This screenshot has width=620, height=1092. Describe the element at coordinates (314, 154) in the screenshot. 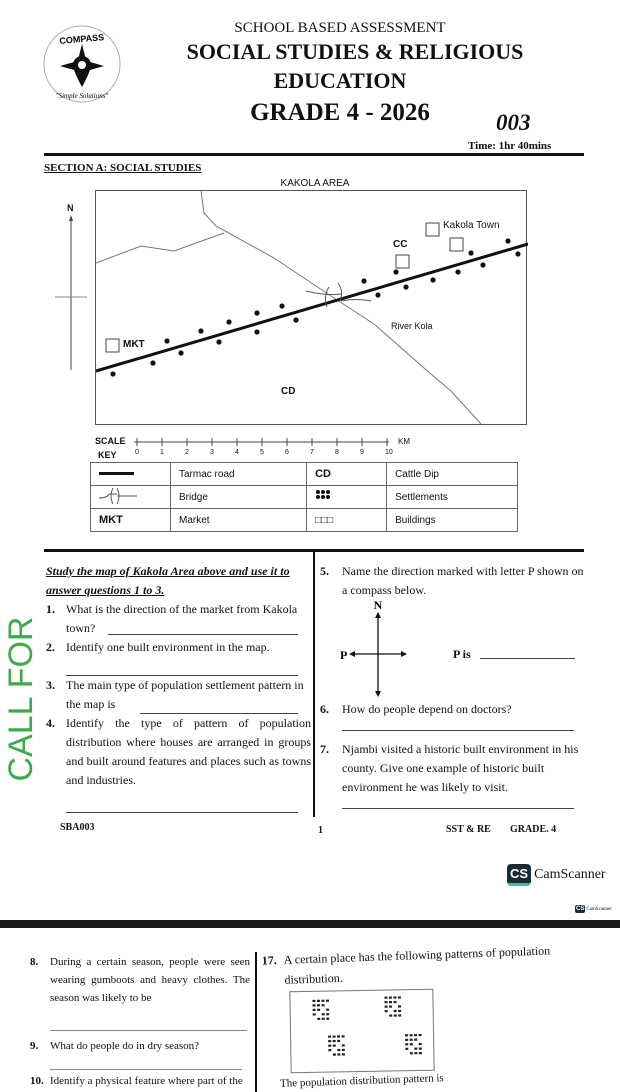

I see `header-rule` at that location.